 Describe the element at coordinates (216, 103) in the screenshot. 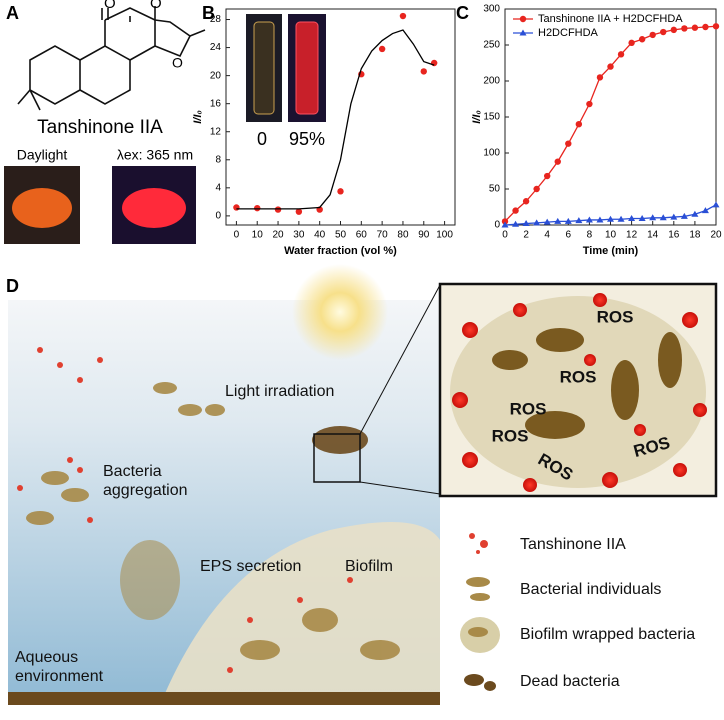

I see `y-tick-label: 16` at that location.